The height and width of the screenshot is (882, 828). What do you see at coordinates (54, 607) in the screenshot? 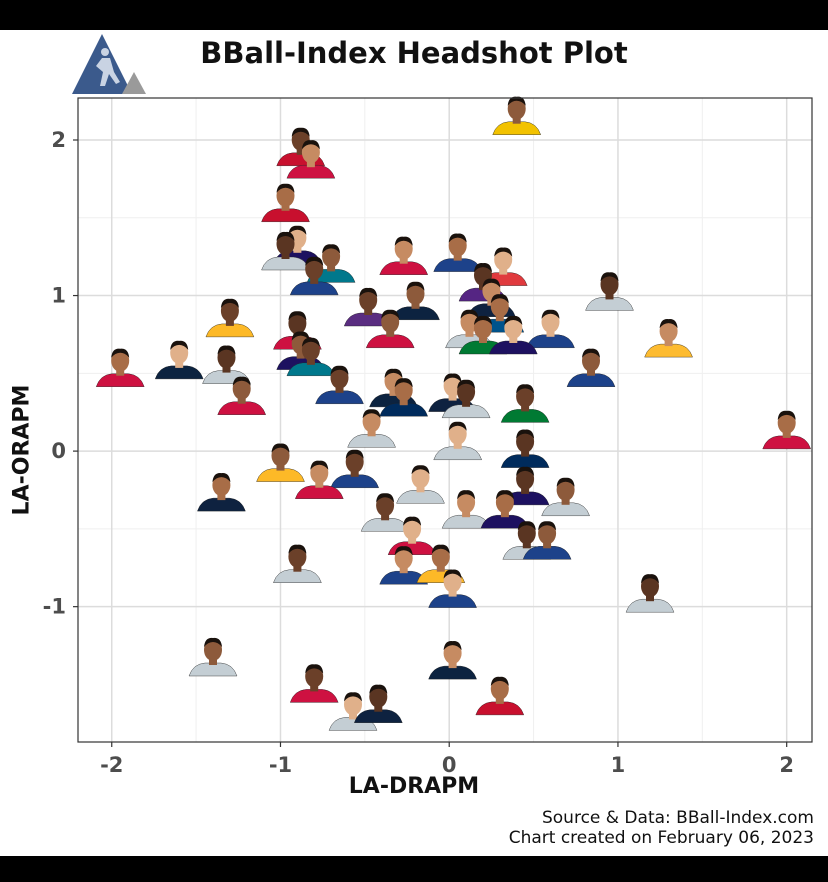
I see `y-tick-label: -1` at bounding box center [54, 607].